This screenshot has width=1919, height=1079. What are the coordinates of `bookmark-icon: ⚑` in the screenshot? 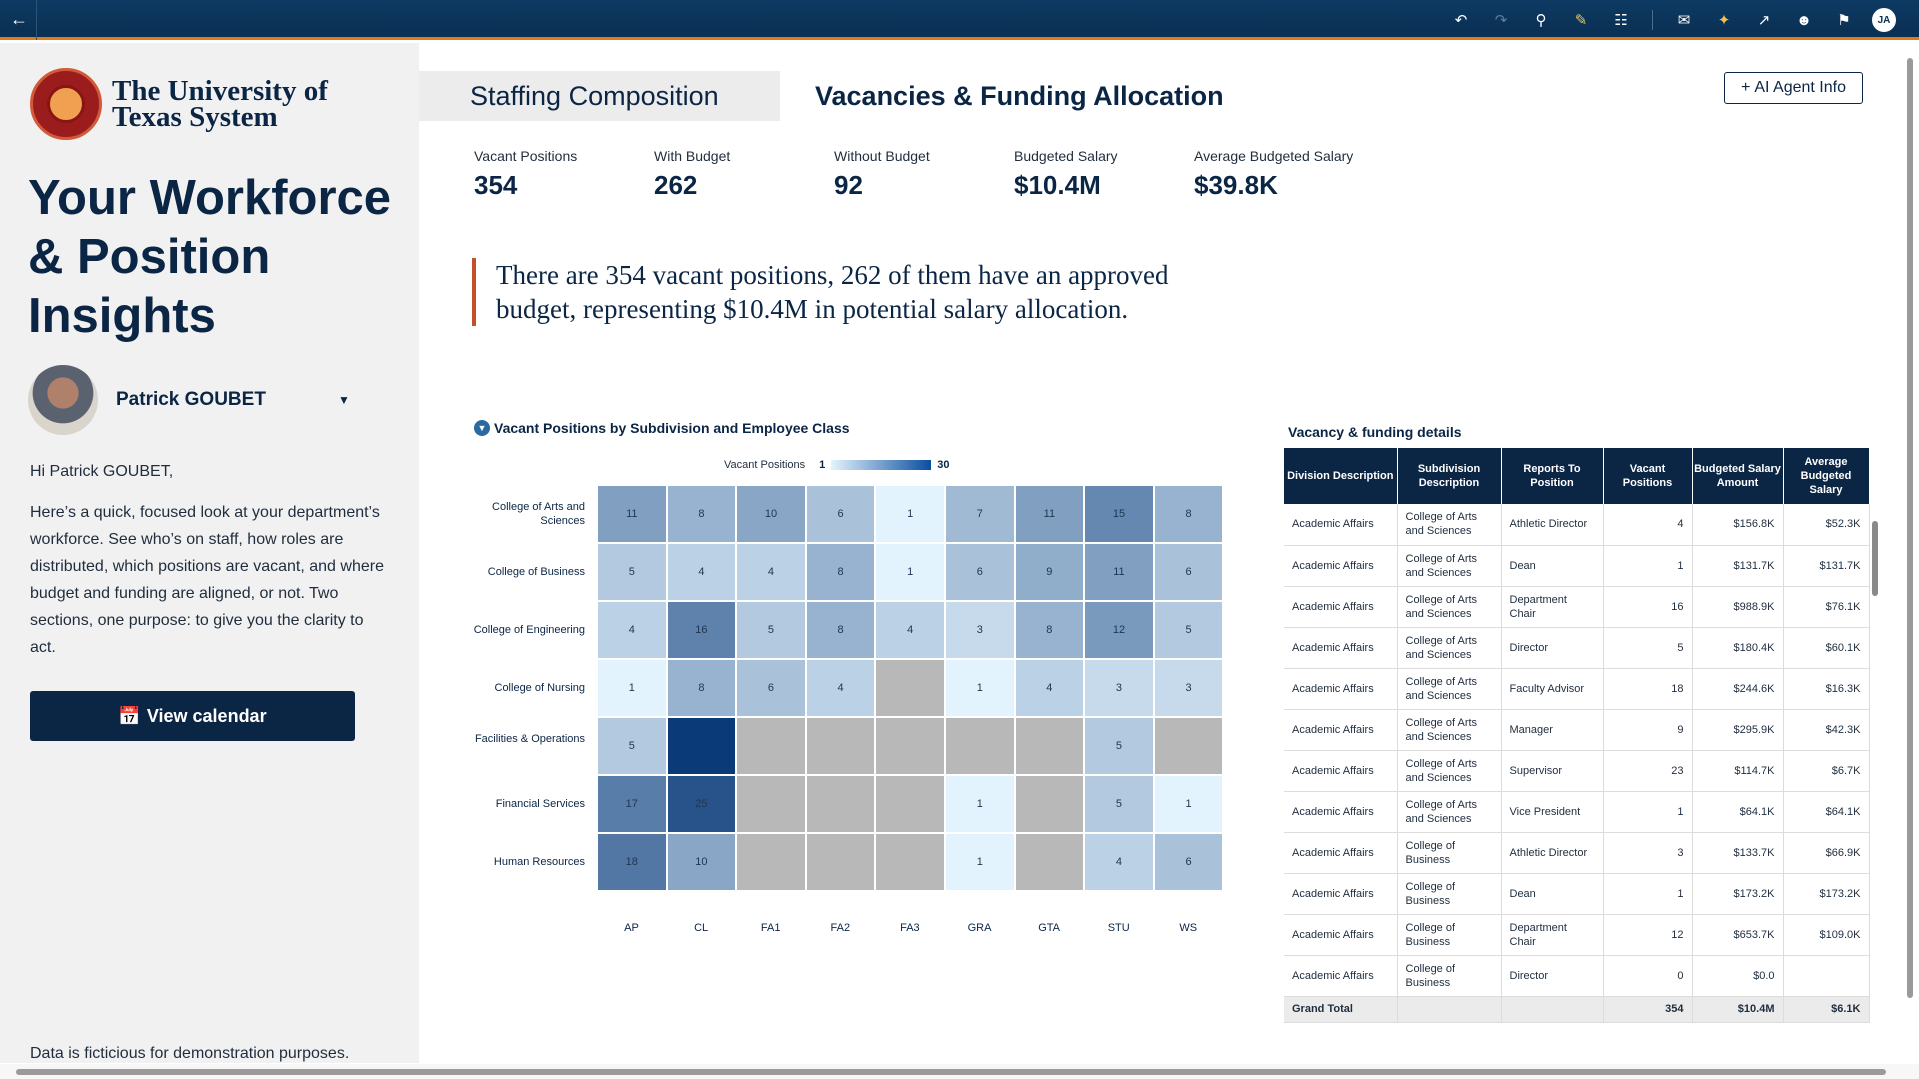 It's located at (1844, 20).